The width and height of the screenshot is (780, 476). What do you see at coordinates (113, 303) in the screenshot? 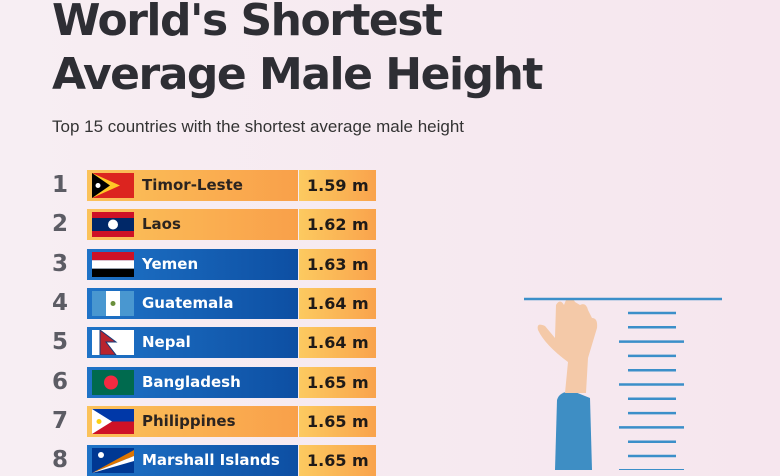
I see `guatemala-flag-icon` at bounding box center [113, 303].